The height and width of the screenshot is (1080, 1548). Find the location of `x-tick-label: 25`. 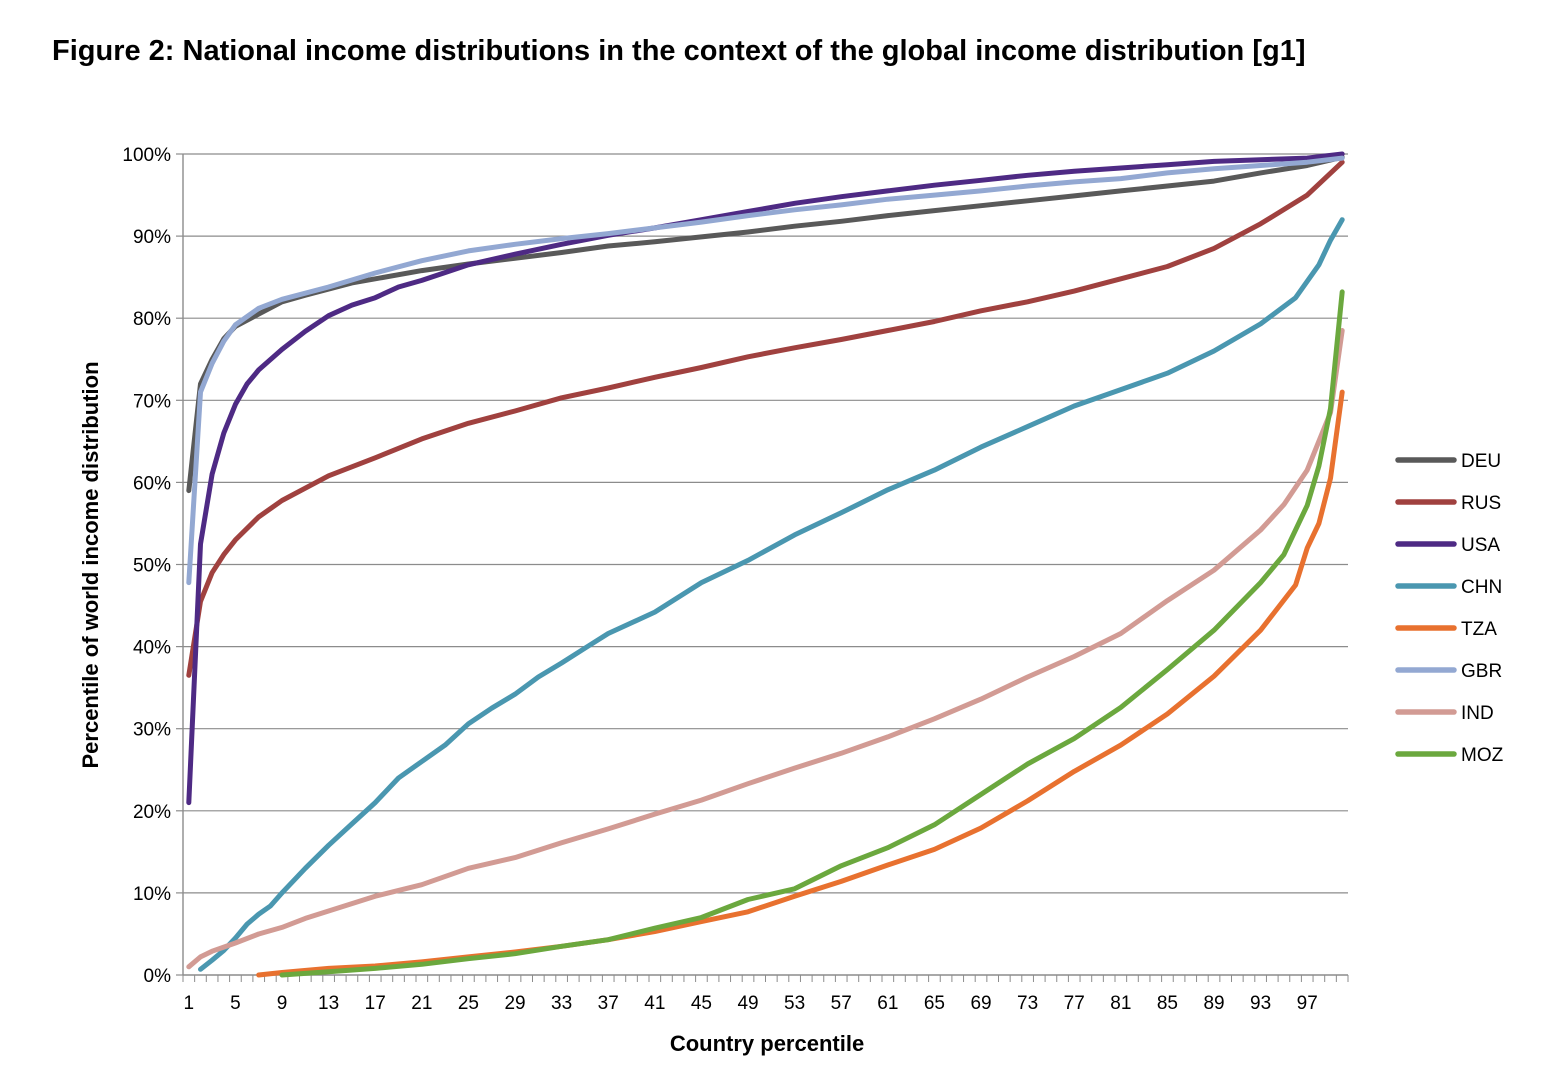

x-tick-label: 25 is located at coordinates (468, 1003).